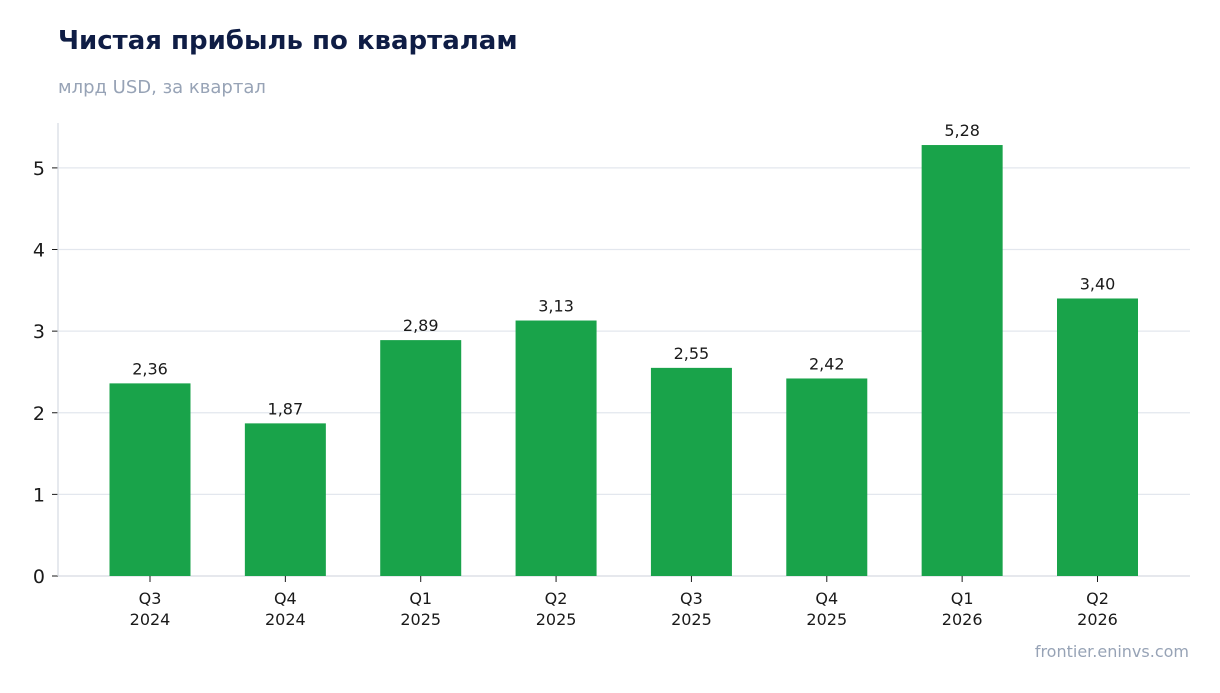 Image resolution: width=1220 pixels, height=693 pixels. Describe the element at coordinates (39, 495) in the screenshot. I see `y-tick-label: 1` at that location.